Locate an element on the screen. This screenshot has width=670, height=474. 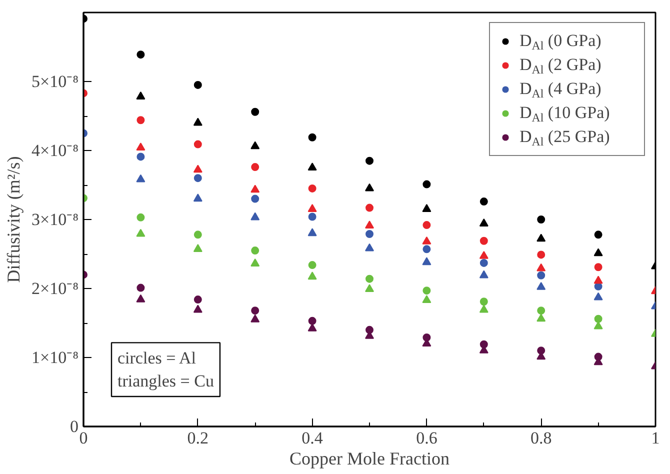
y-tick-label: 0 is located at coordinates (74, 426).